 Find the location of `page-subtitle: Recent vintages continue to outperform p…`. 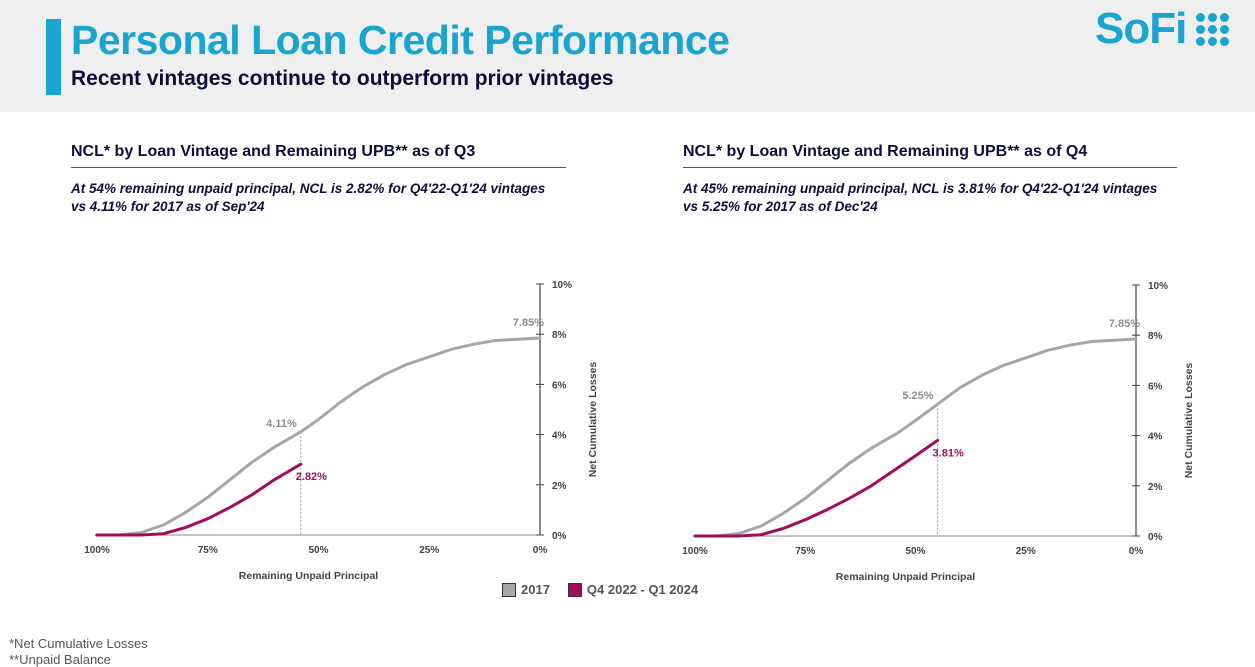

page-subtitle: Recent vintages continue to outperform p… is located at coordinates (342, 78).